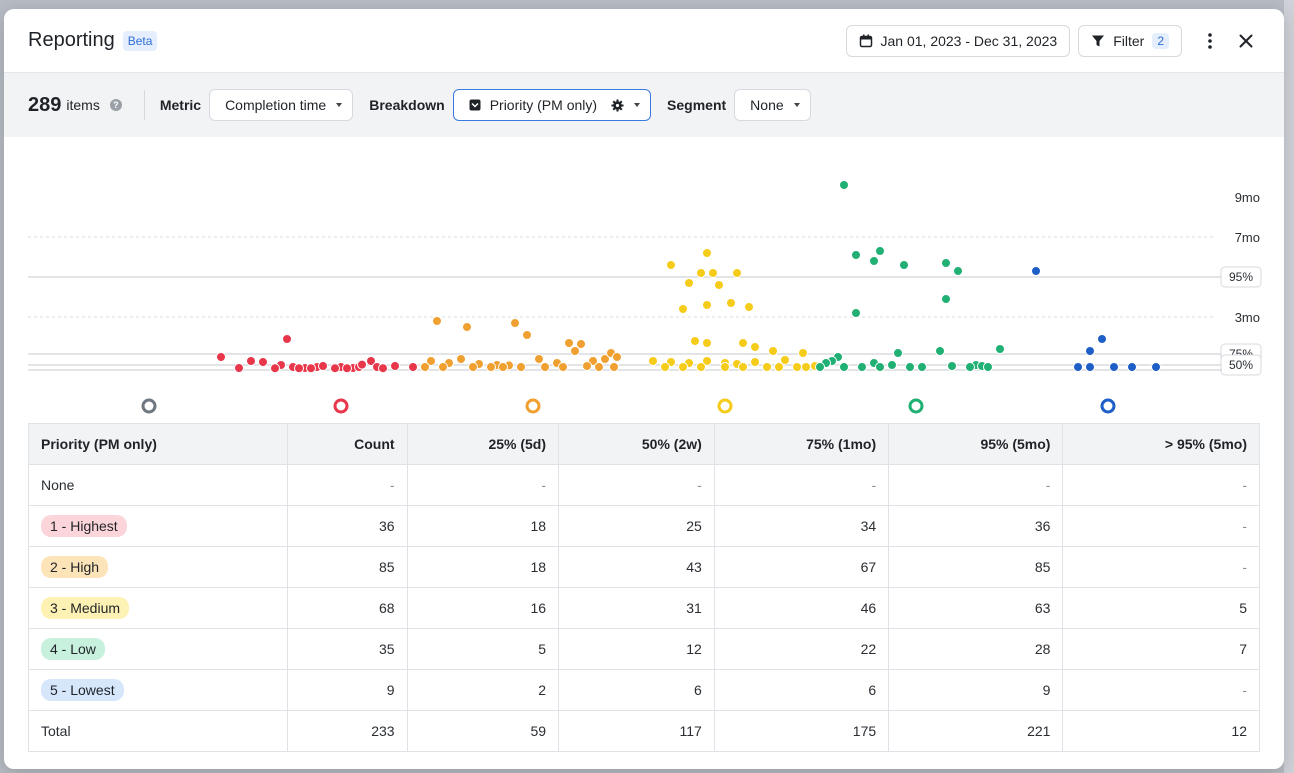 Image resolution: width=1294 pixels, height=773 pixels. Describe the element at coordinates (801, 608) in the screenshot. I see `value-cell: 46` at that location.